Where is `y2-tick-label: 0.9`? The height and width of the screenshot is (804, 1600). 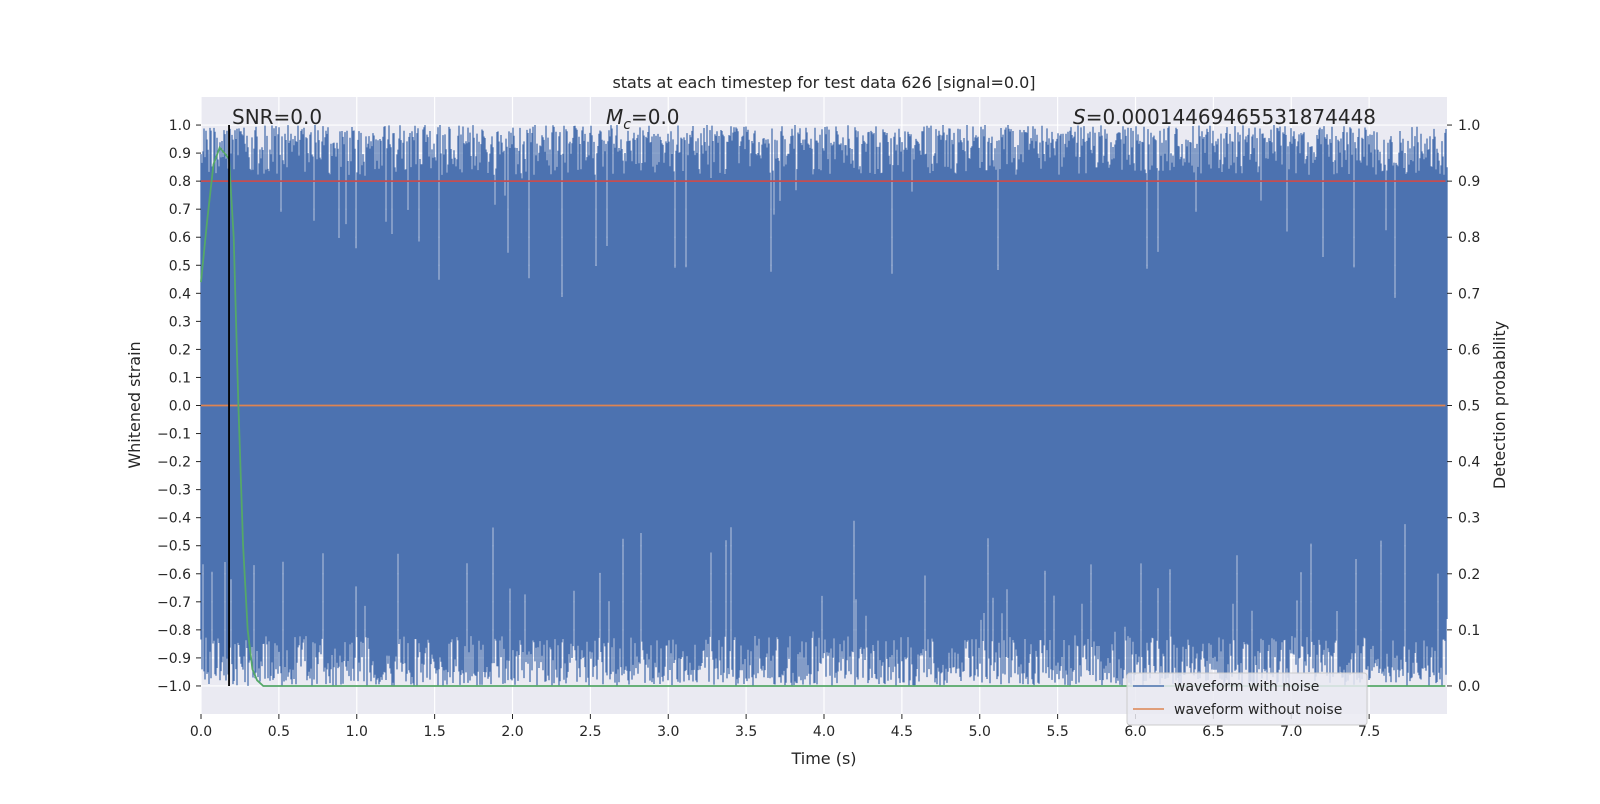 y2-tick-label: 0.9 is located at coordinates (1469, 182).